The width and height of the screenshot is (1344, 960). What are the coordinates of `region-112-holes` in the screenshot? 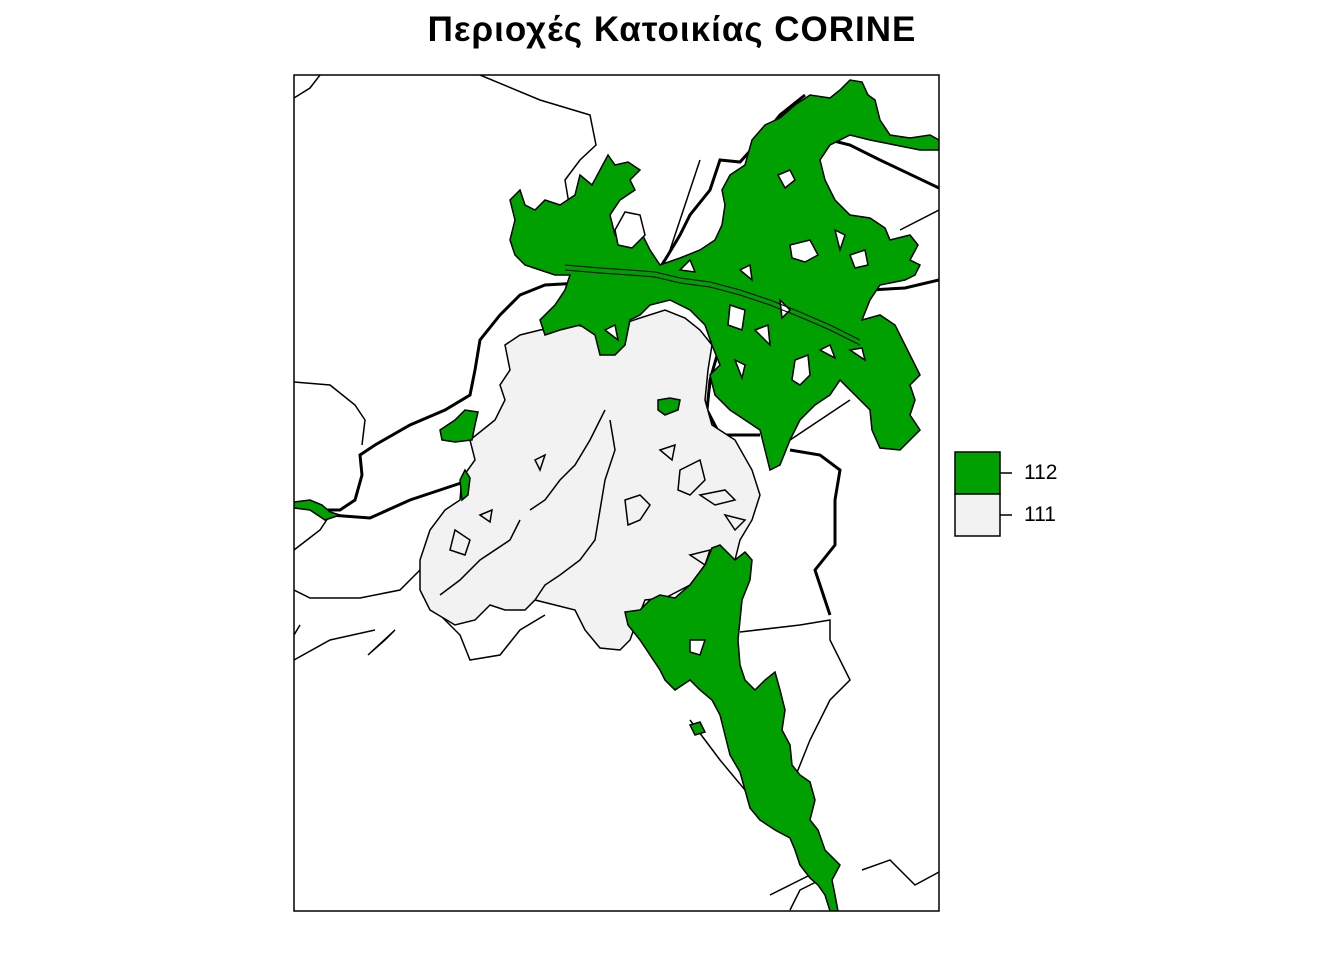 It's located at (736, 412).